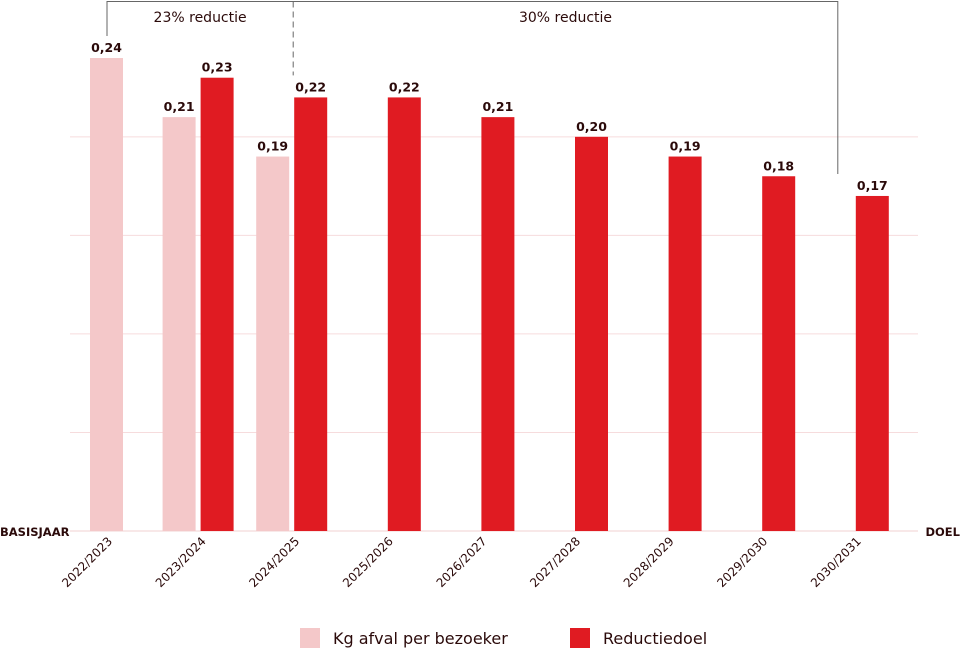 The width and height of the screenshot is (960, 655). I want to click on x-tick-label: 2027/2028, so click(555, 562).